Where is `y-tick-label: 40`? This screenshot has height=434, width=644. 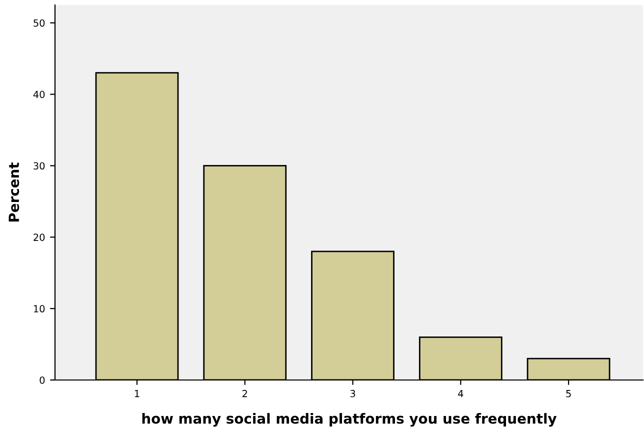 y-tick-label: 40 is located at coordinates (39, 94).